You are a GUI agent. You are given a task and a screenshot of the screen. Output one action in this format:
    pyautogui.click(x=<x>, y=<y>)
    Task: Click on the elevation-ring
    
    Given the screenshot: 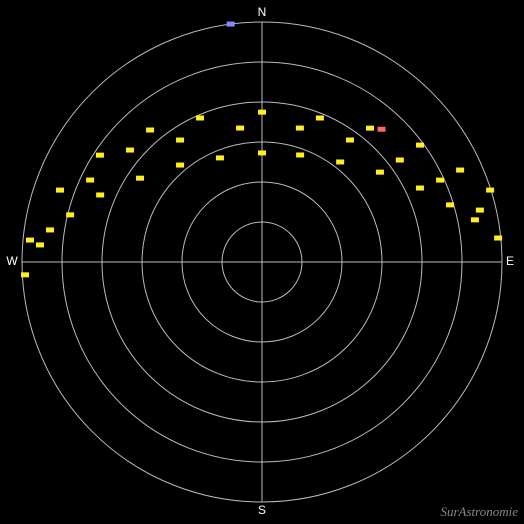 What is the action you would take?
    pyautogui.click(x=262, y=262)
    